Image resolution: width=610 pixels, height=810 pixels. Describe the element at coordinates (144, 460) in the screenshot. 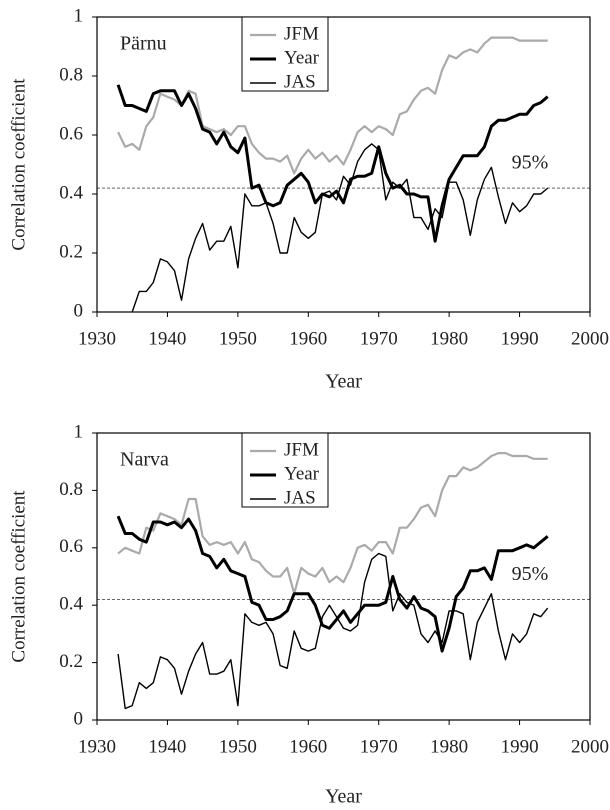

I see `panel-label: Narva` at that location.